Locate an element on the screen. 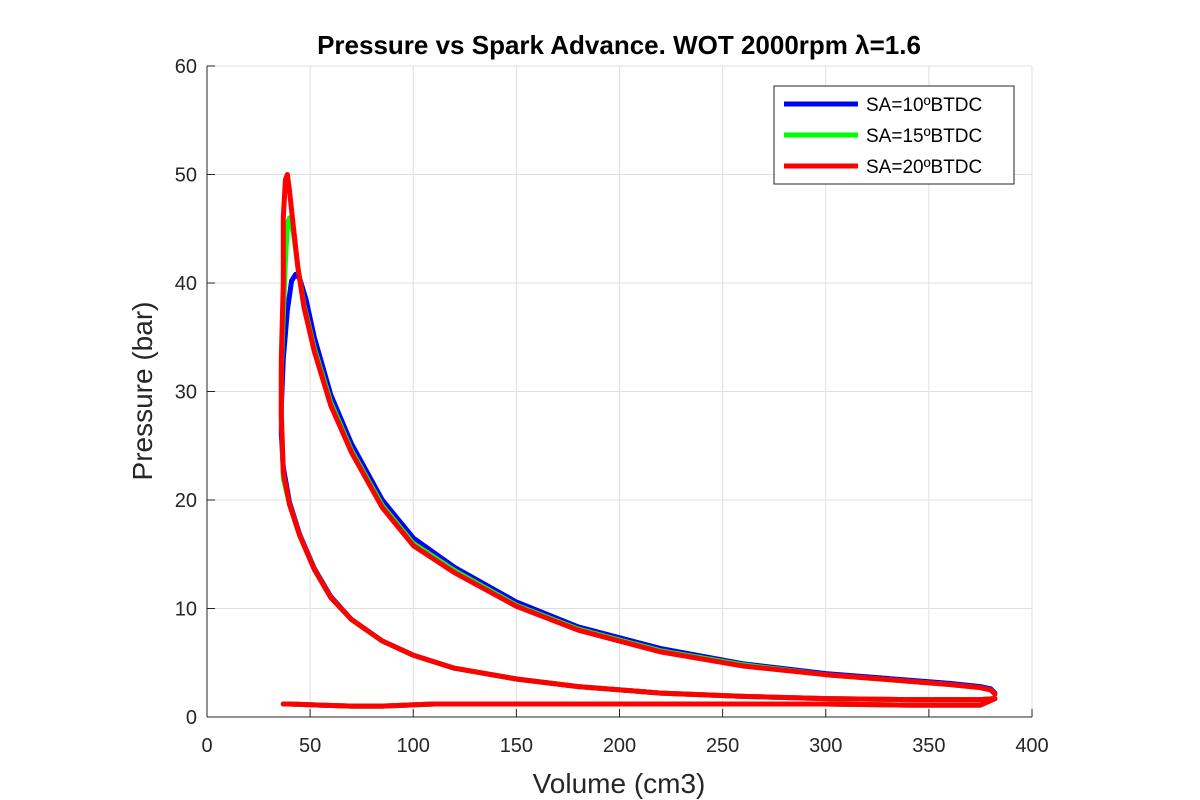  x-tick-label: 0 is located at coordinates (206, 746).